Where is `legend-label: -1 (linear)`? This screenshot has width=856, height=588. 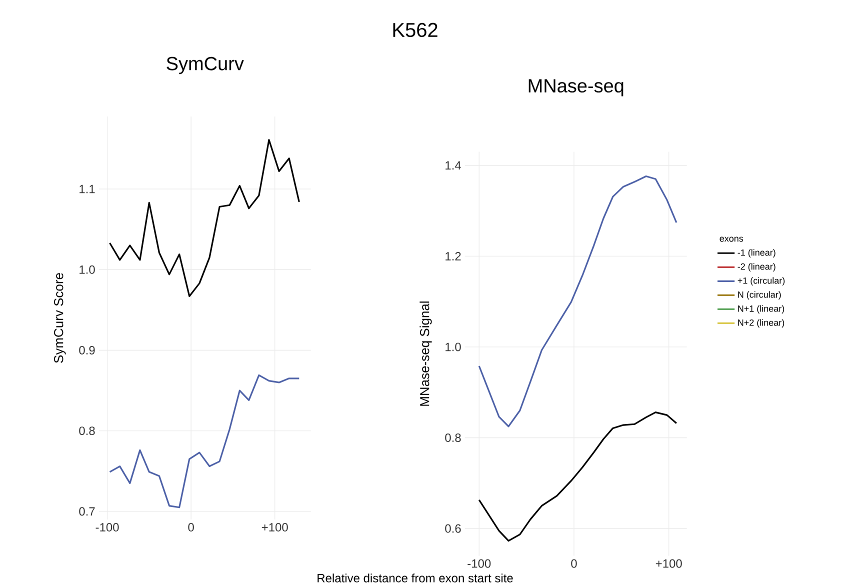 legend-label: -1 (linear) is located at coordinates (757, 253).